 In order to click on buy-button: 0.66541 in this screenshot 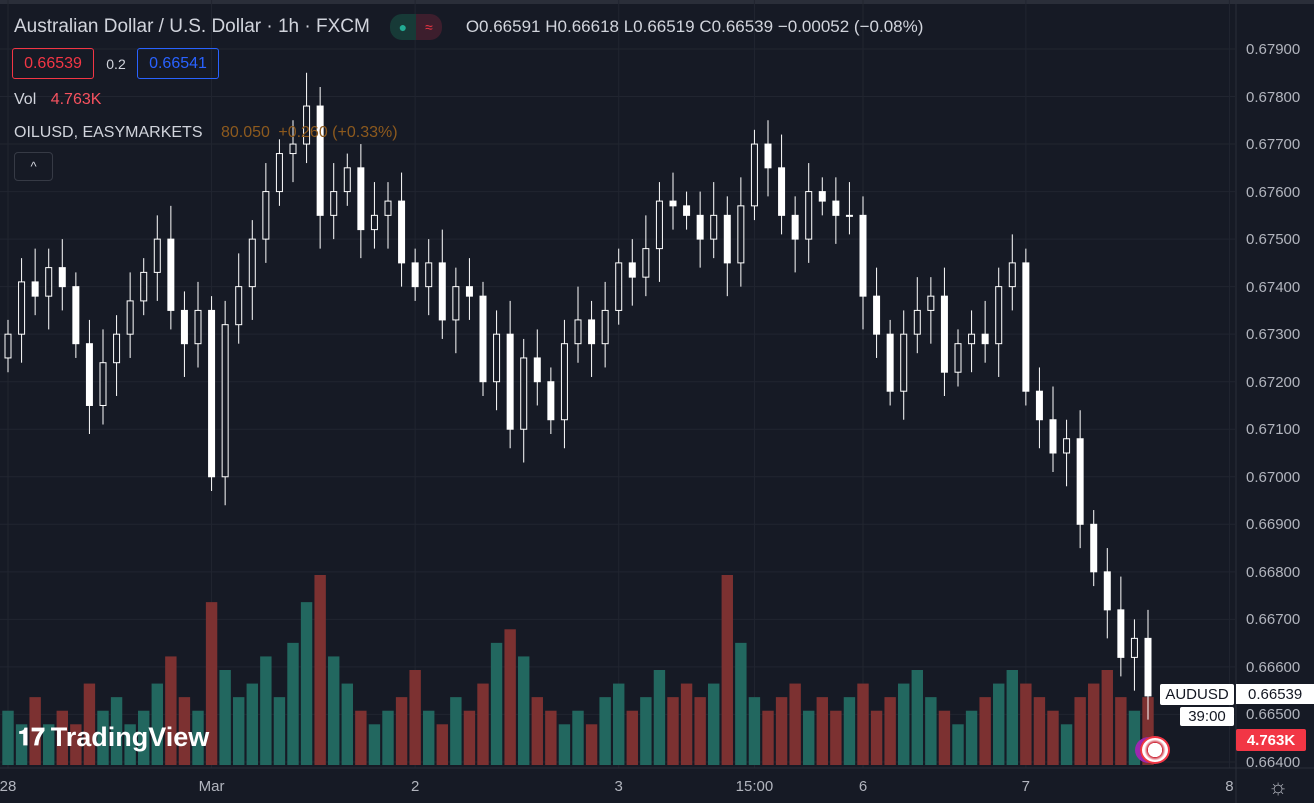, I will do `click(178, 63)`.